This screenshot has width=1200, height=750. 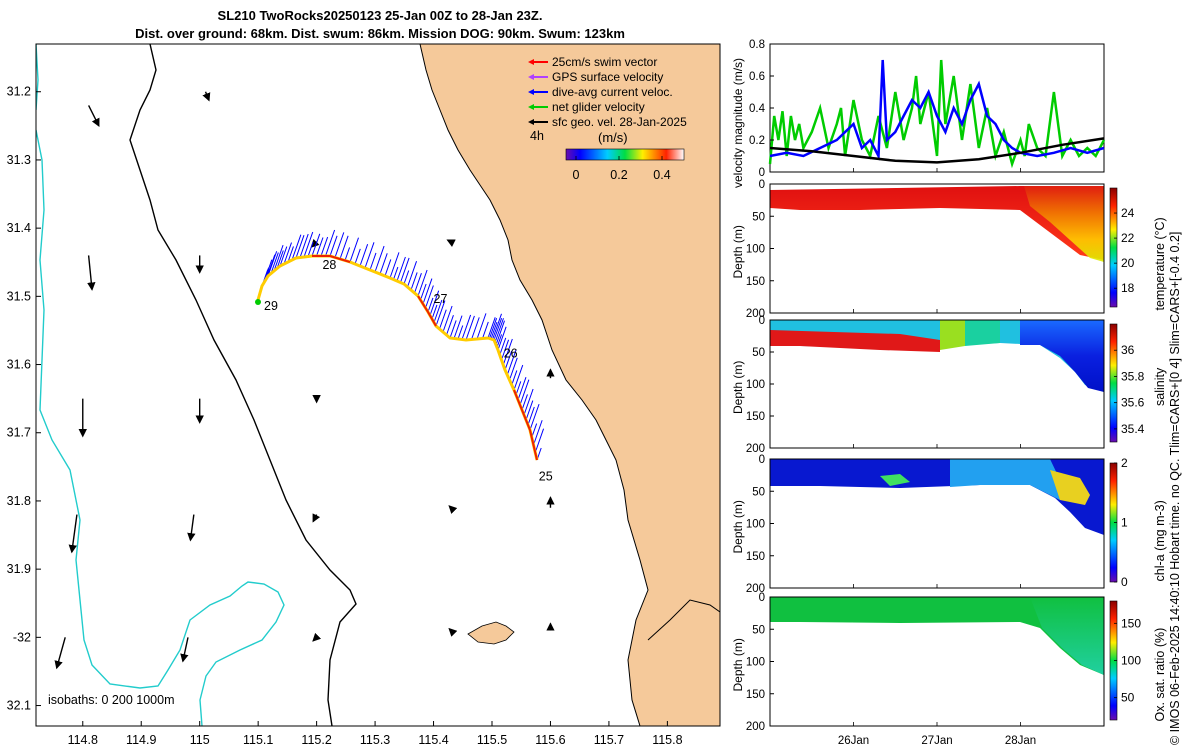 I want to click on speed-colorbar, so click(x=625, y=154).